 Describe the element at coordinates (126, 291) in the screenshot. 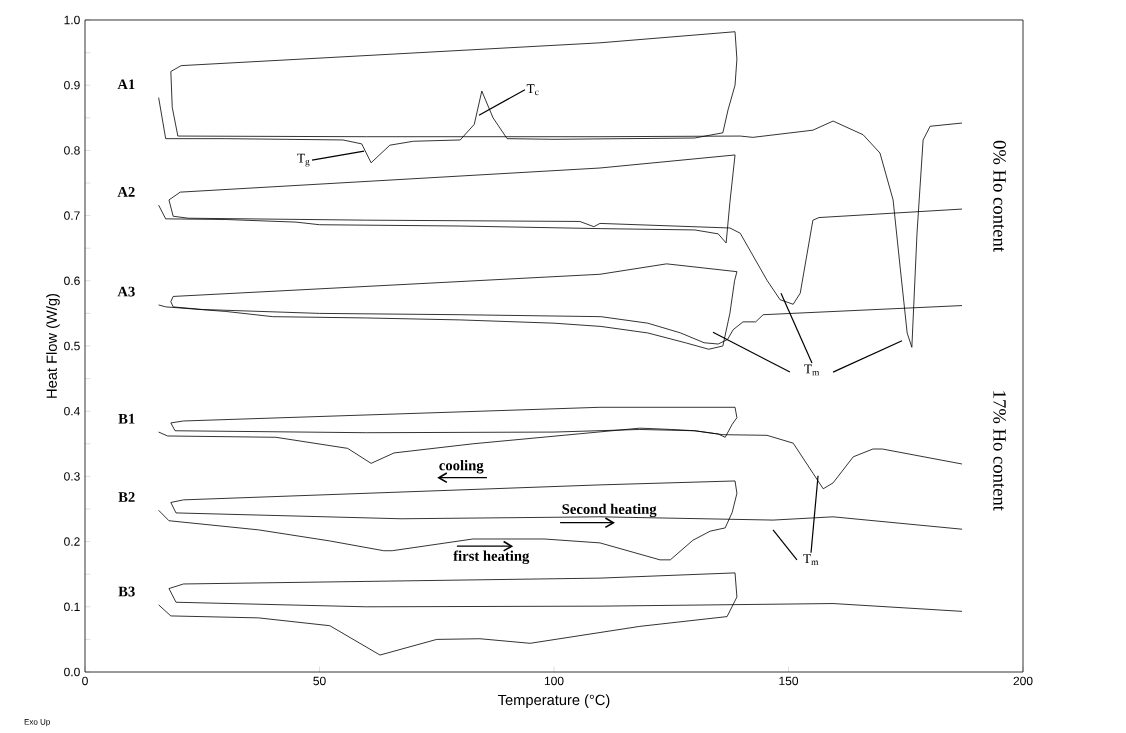

I see `series-label: A3` at that location.